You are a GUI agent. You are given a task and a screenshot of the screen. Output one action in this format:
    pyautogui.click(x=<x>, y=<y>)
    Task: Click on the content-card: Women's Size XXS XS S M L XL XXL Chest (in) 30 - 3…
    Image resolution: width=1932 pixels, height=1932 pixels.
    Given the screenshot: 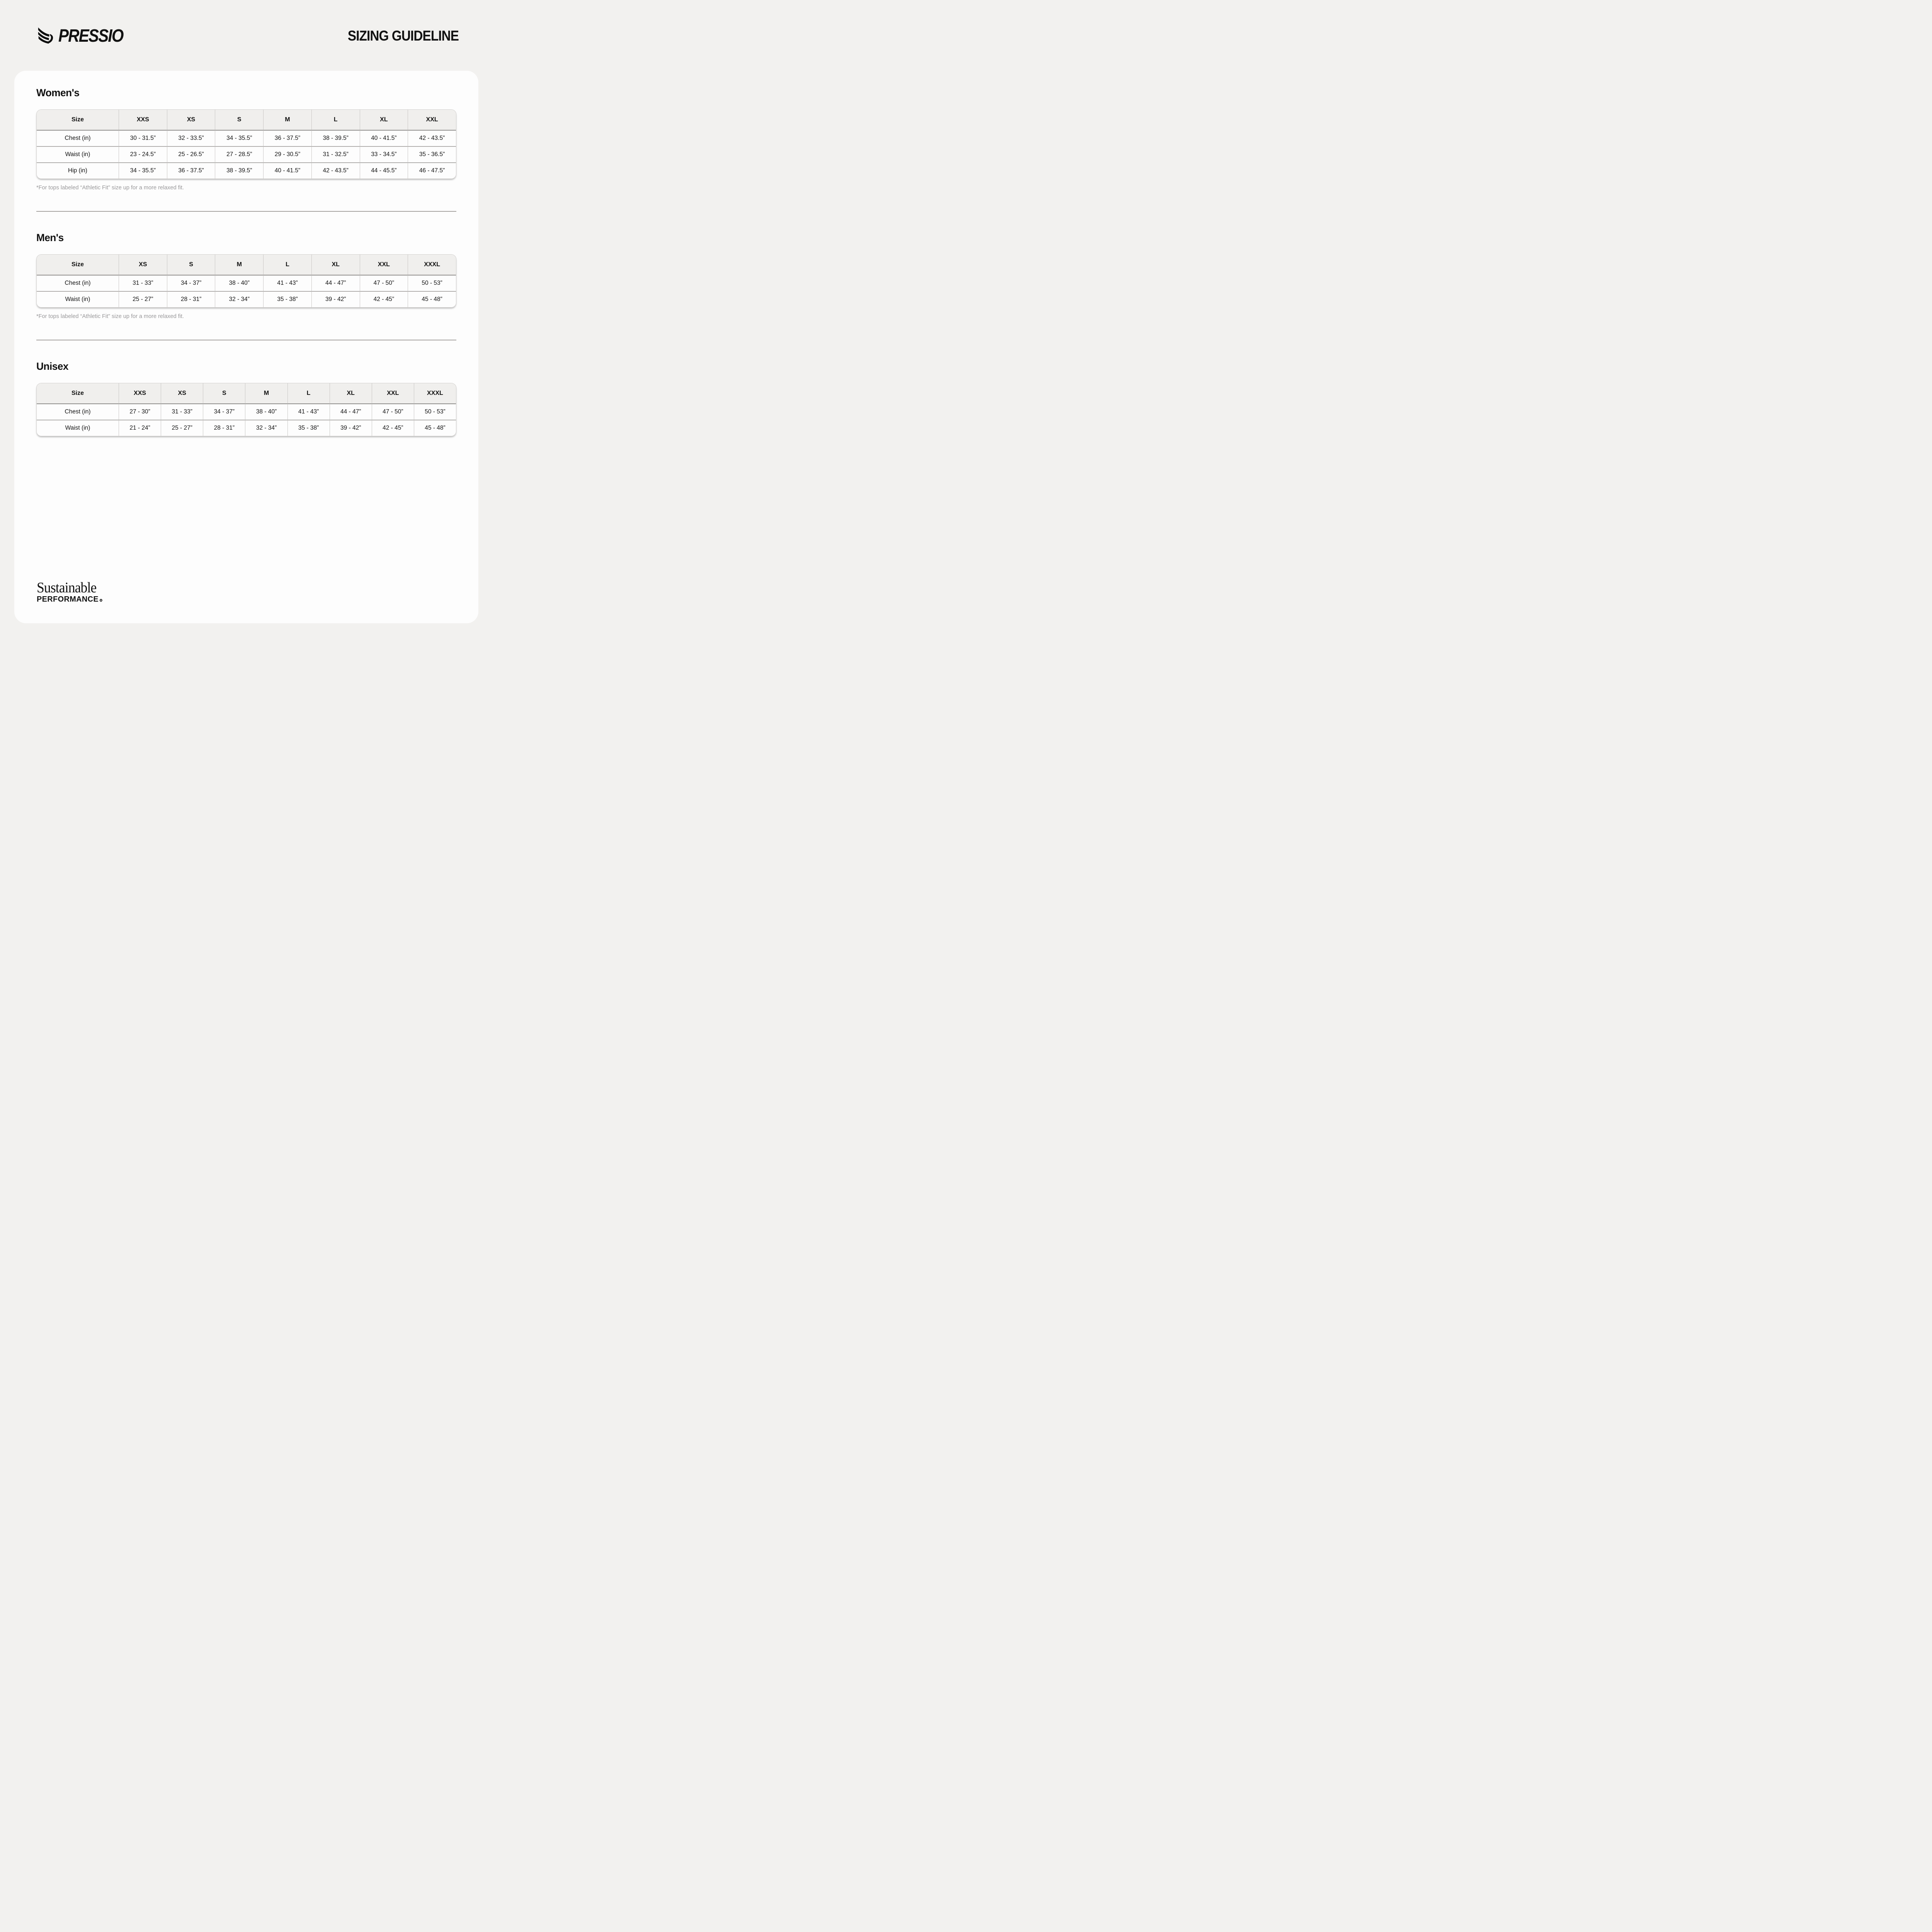 What is the action you would take?
    pyautogui.click(x=246, y=347)
    